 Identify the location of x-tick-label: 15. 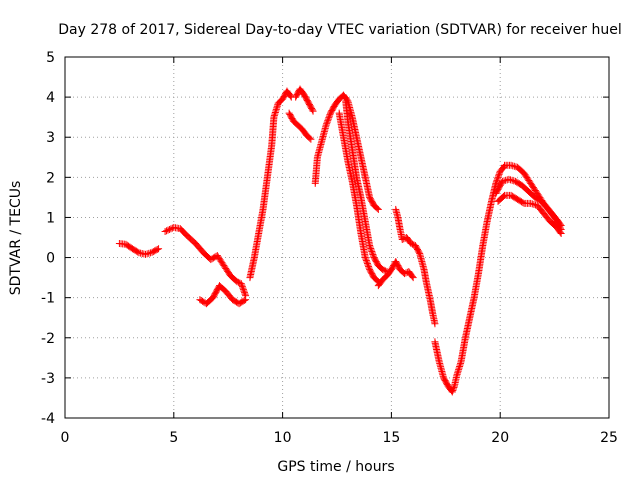
(391, 438).